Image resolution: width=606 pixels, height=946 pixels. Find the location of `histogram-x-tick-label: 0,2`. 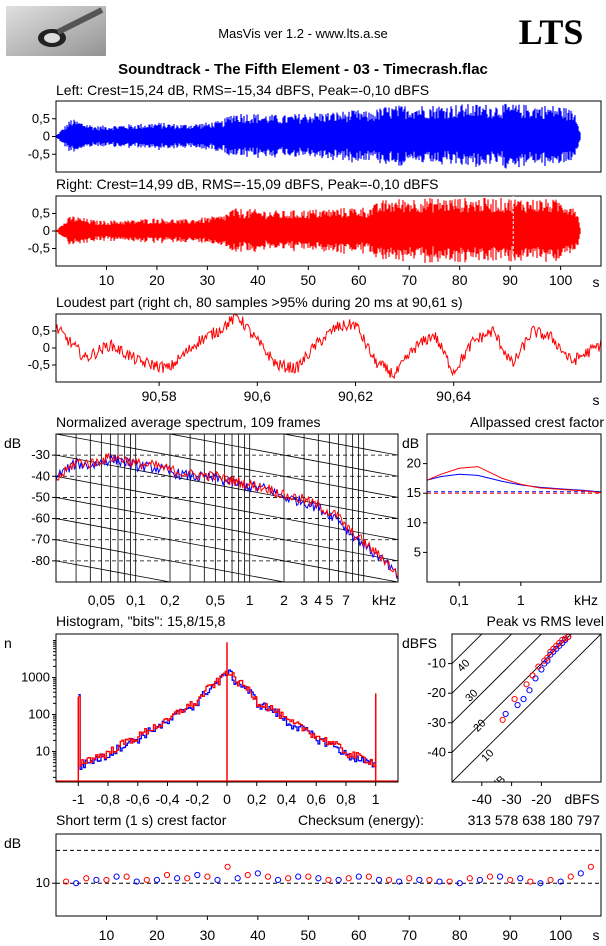

histogram-x-tick-label: 0,2 is located at coordinates (257, 799).